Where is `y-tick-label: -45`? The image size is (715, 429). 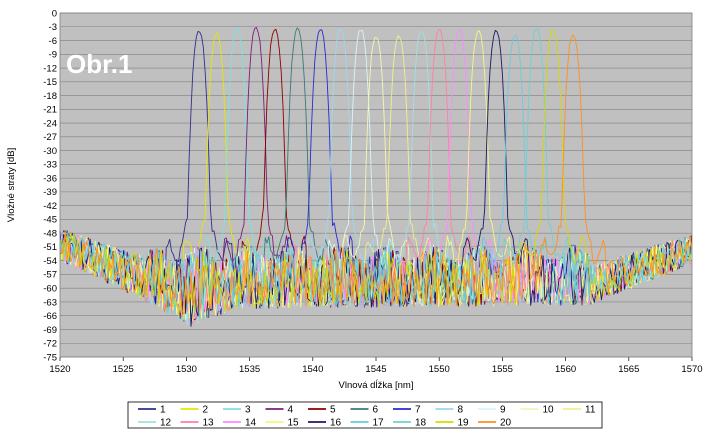
y-tick-label: -45 is located at coordinates (50, 220).